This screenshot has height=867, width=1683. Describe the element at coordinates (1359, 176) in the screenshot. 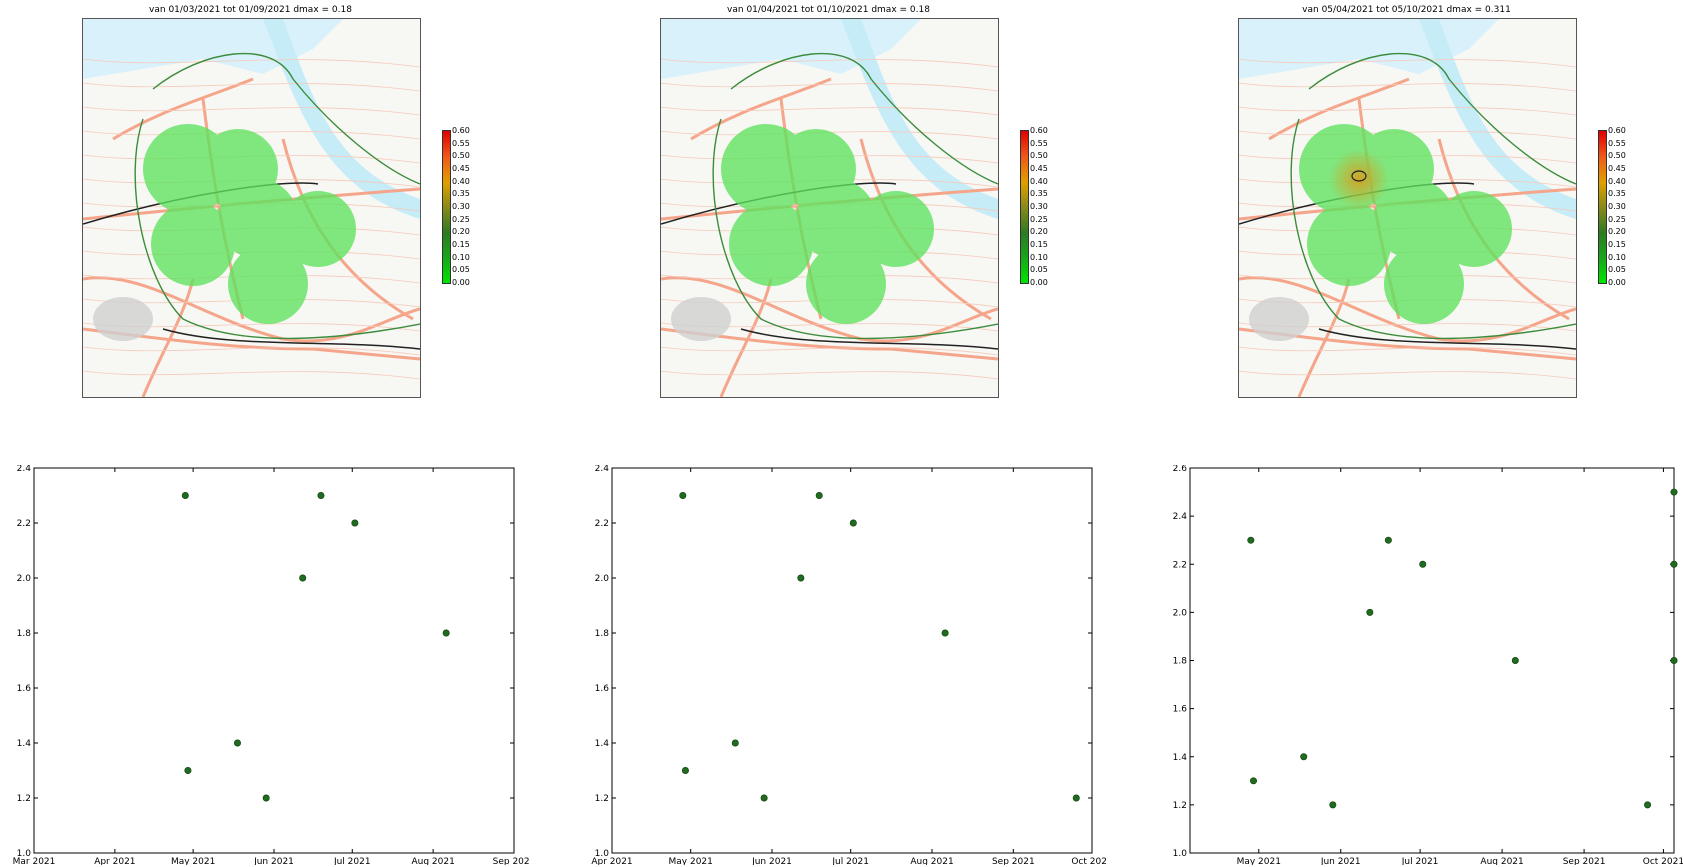

I see `hotspot-contour` at that location.